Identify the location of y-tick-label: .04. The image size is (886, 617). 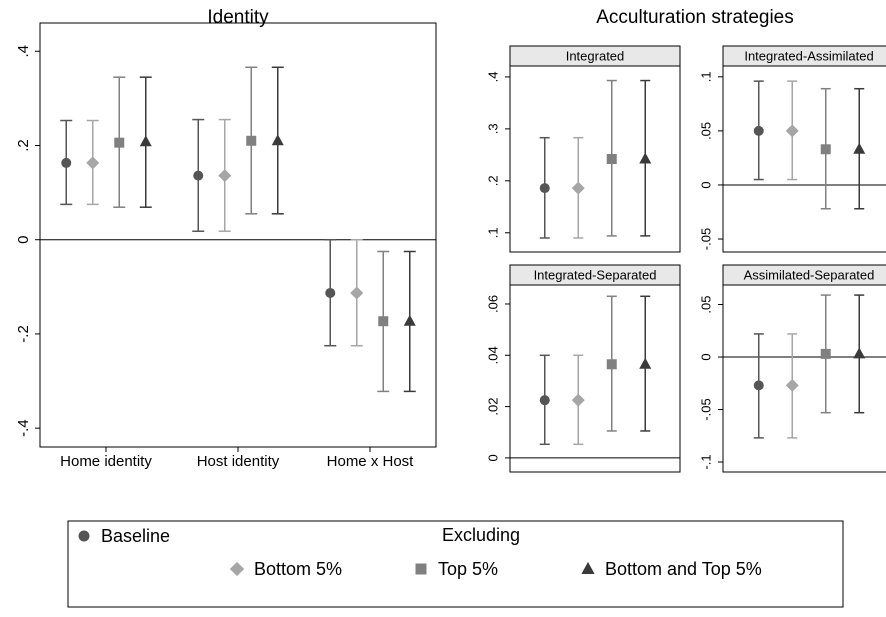
(492, 355).